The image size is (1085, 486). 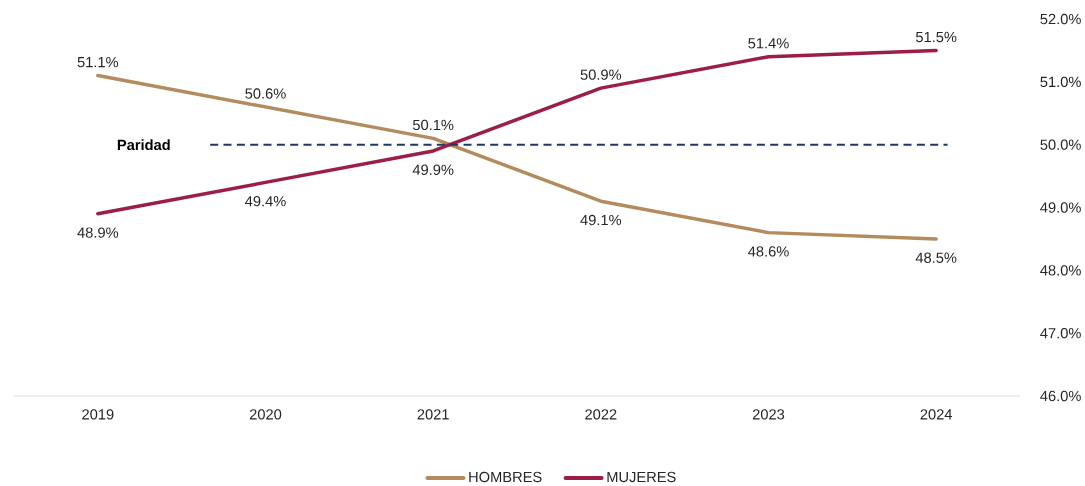 I want to click on data-label: 48.9%, so click(x=98, y=232).